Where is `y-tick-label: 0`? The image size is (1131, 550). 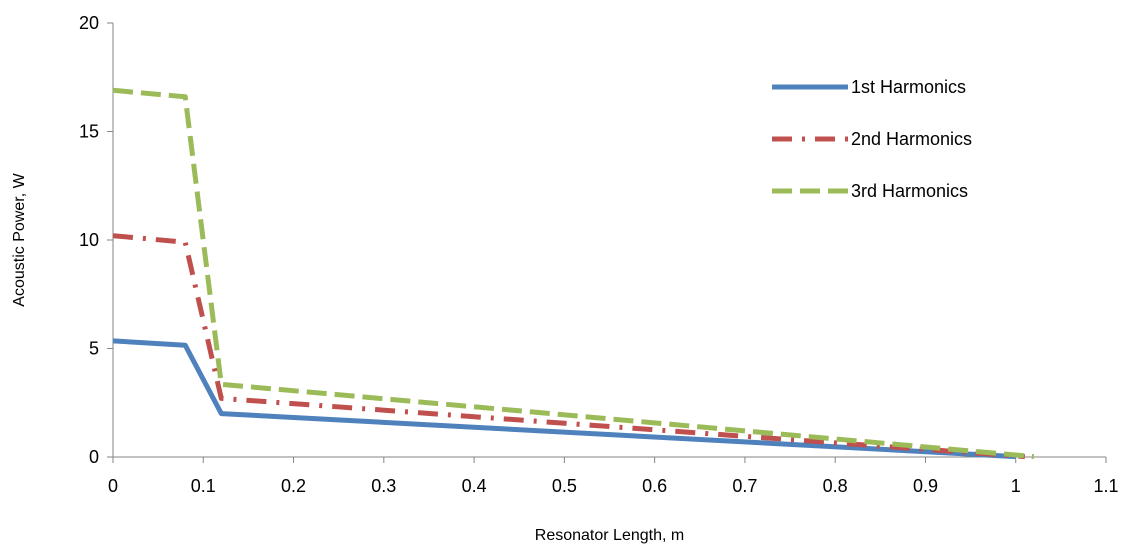
y-tick-label: 0 is located at coordinates (94, 457).